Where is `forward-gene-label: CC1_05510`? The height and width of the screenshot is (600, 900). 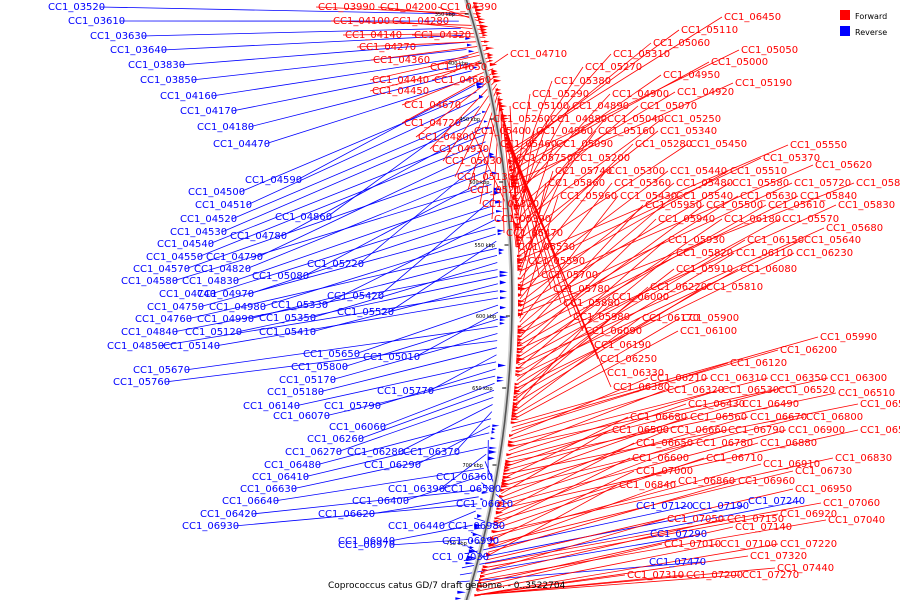
forward-gene-label: CC1_05510 is located at coordinates (758, 171).